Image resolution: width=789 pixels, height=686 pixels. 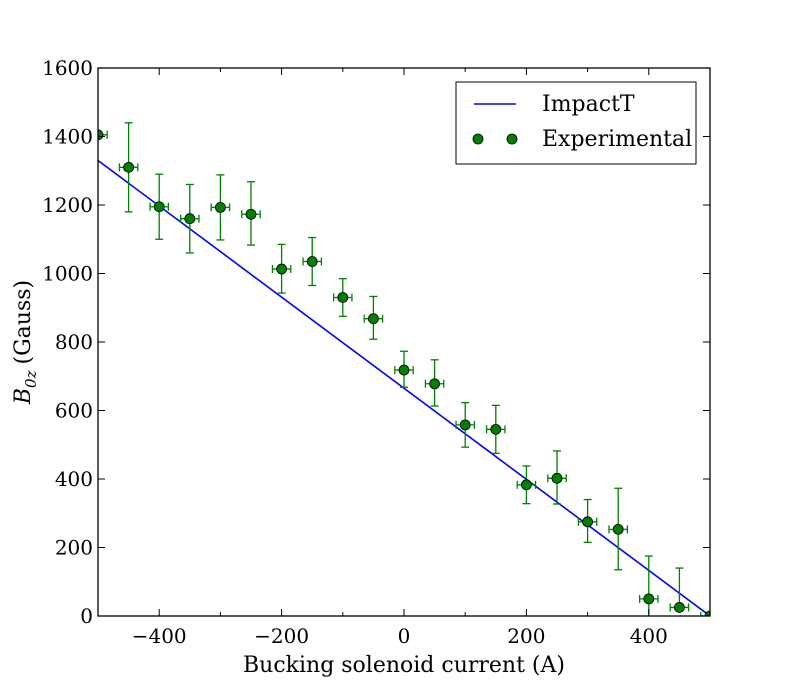 I want to click on x-tick-label: −200, so click(x=281, y=636).